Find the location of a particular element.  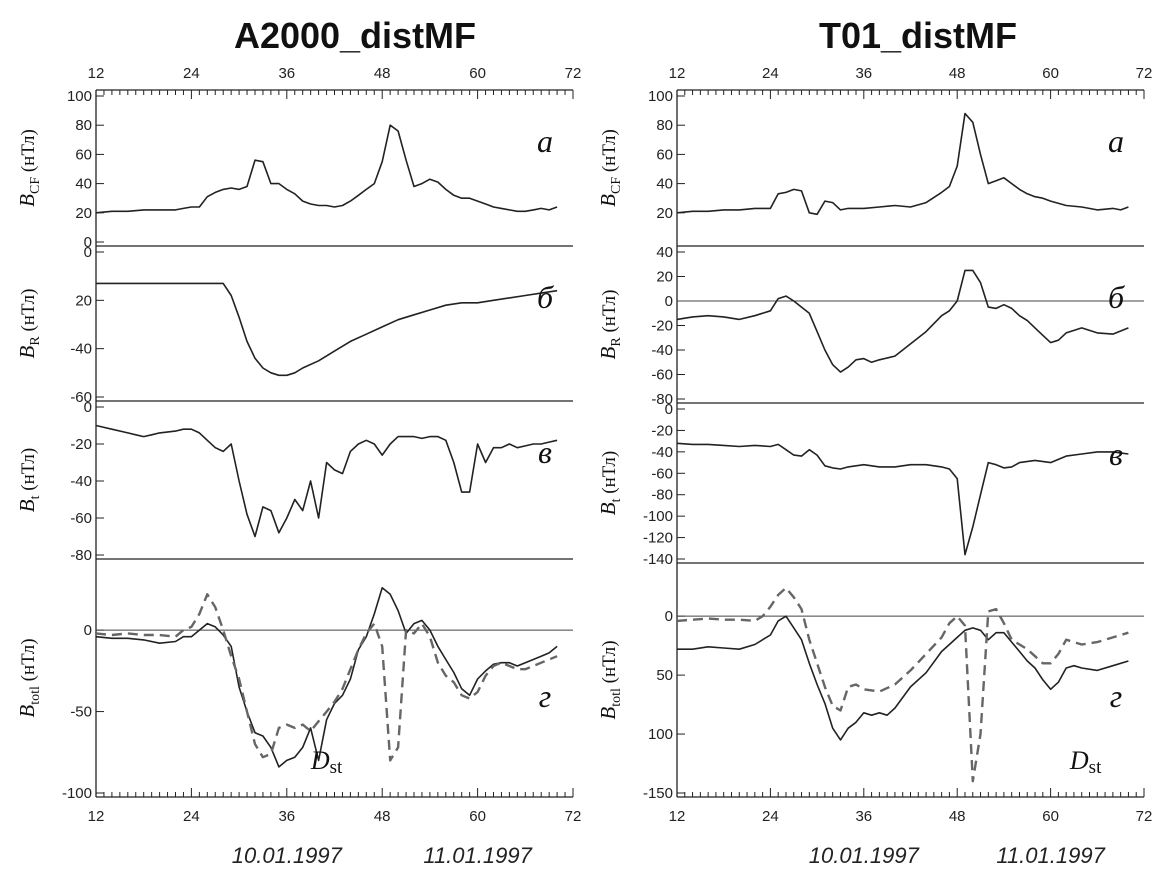

panel-1: 20 40 60 80 100 BCF (нТл) а is located at coordinates (862, 155).